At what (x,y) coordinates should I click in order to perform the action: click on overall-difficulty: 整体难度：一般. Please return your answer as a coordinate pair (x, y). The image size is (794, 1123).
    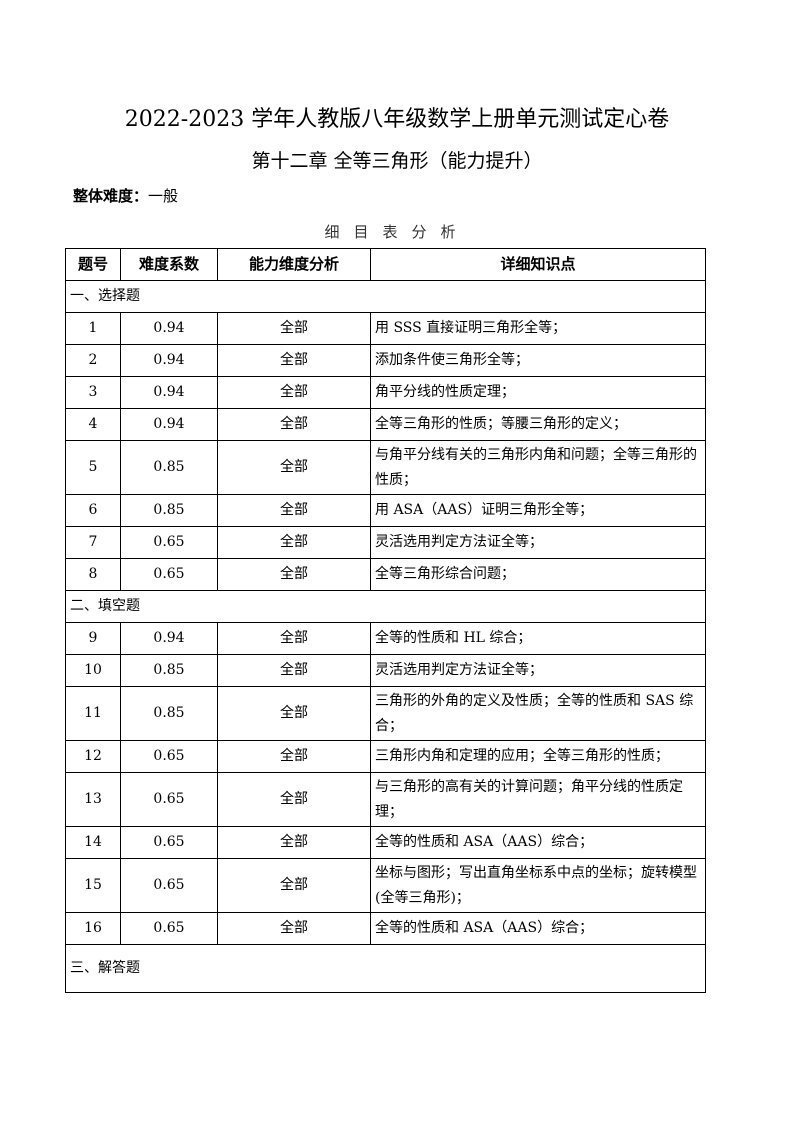
    Looking at the image, I should click on (125, 195).